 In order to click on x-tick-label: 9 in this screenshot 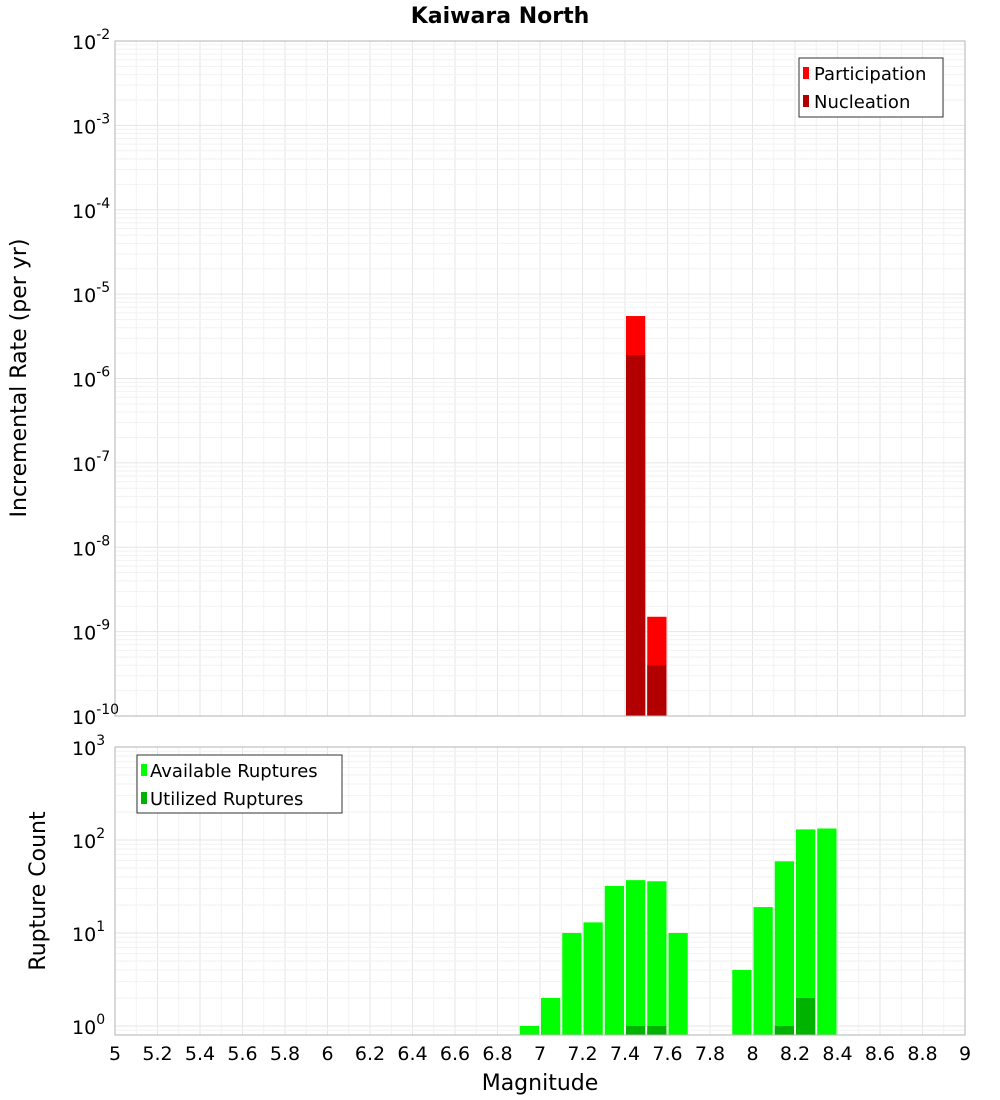, I will do `click(965, 1054)`.